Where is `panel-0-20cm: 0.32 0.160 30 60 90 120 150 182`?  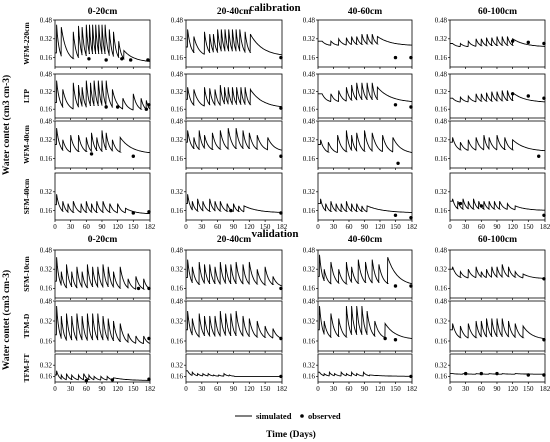
panel-0-20cm: 0.32 0.160 30 60 90 120 150 182 is located at coordinates (98, 201).